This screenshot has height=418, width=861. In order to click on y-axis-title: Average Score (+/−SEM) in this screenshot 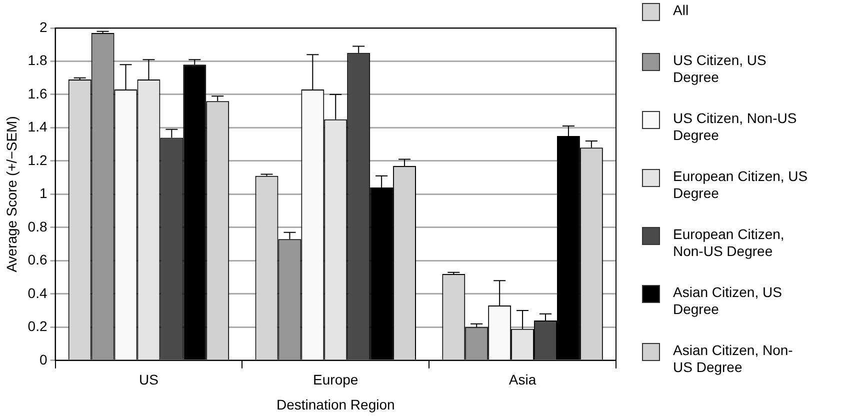, I will do `click(11, 194)`.